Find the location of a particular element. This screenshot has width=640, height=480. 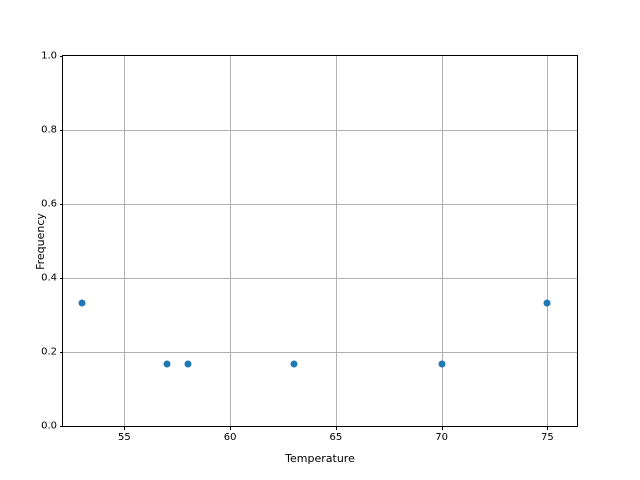

x-tick-label: 65 is located at coordinates (336, 437).